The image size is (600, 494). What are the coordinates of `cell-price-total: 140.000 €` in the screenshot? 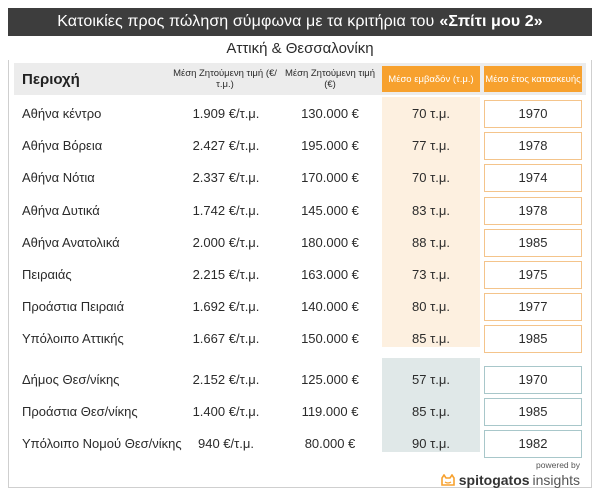 It's located at (330, 307).